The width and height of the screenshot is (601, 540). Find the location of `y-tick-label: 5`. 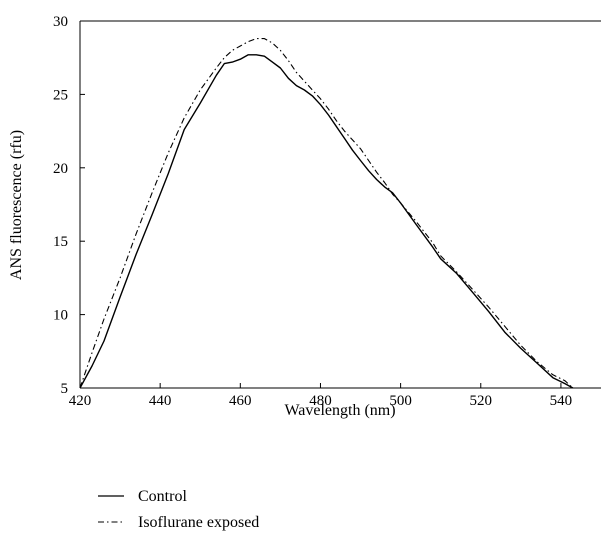

y-tick-label: 5 is located at coordinates (65, 389).